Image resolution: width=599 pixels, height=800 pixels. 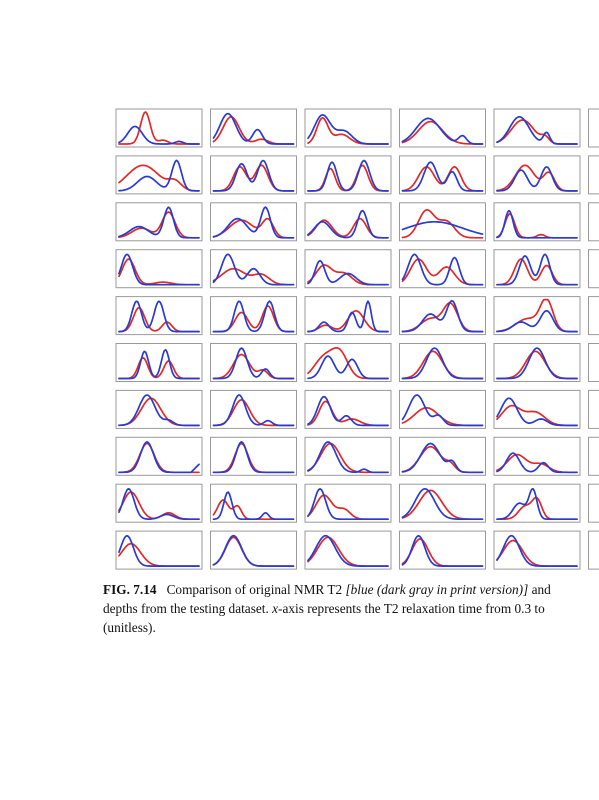 What do you see at coordinates (593, 362) in the screenshot?
I see `panel-r6-c6-partial` at bounding box center [593, 362].